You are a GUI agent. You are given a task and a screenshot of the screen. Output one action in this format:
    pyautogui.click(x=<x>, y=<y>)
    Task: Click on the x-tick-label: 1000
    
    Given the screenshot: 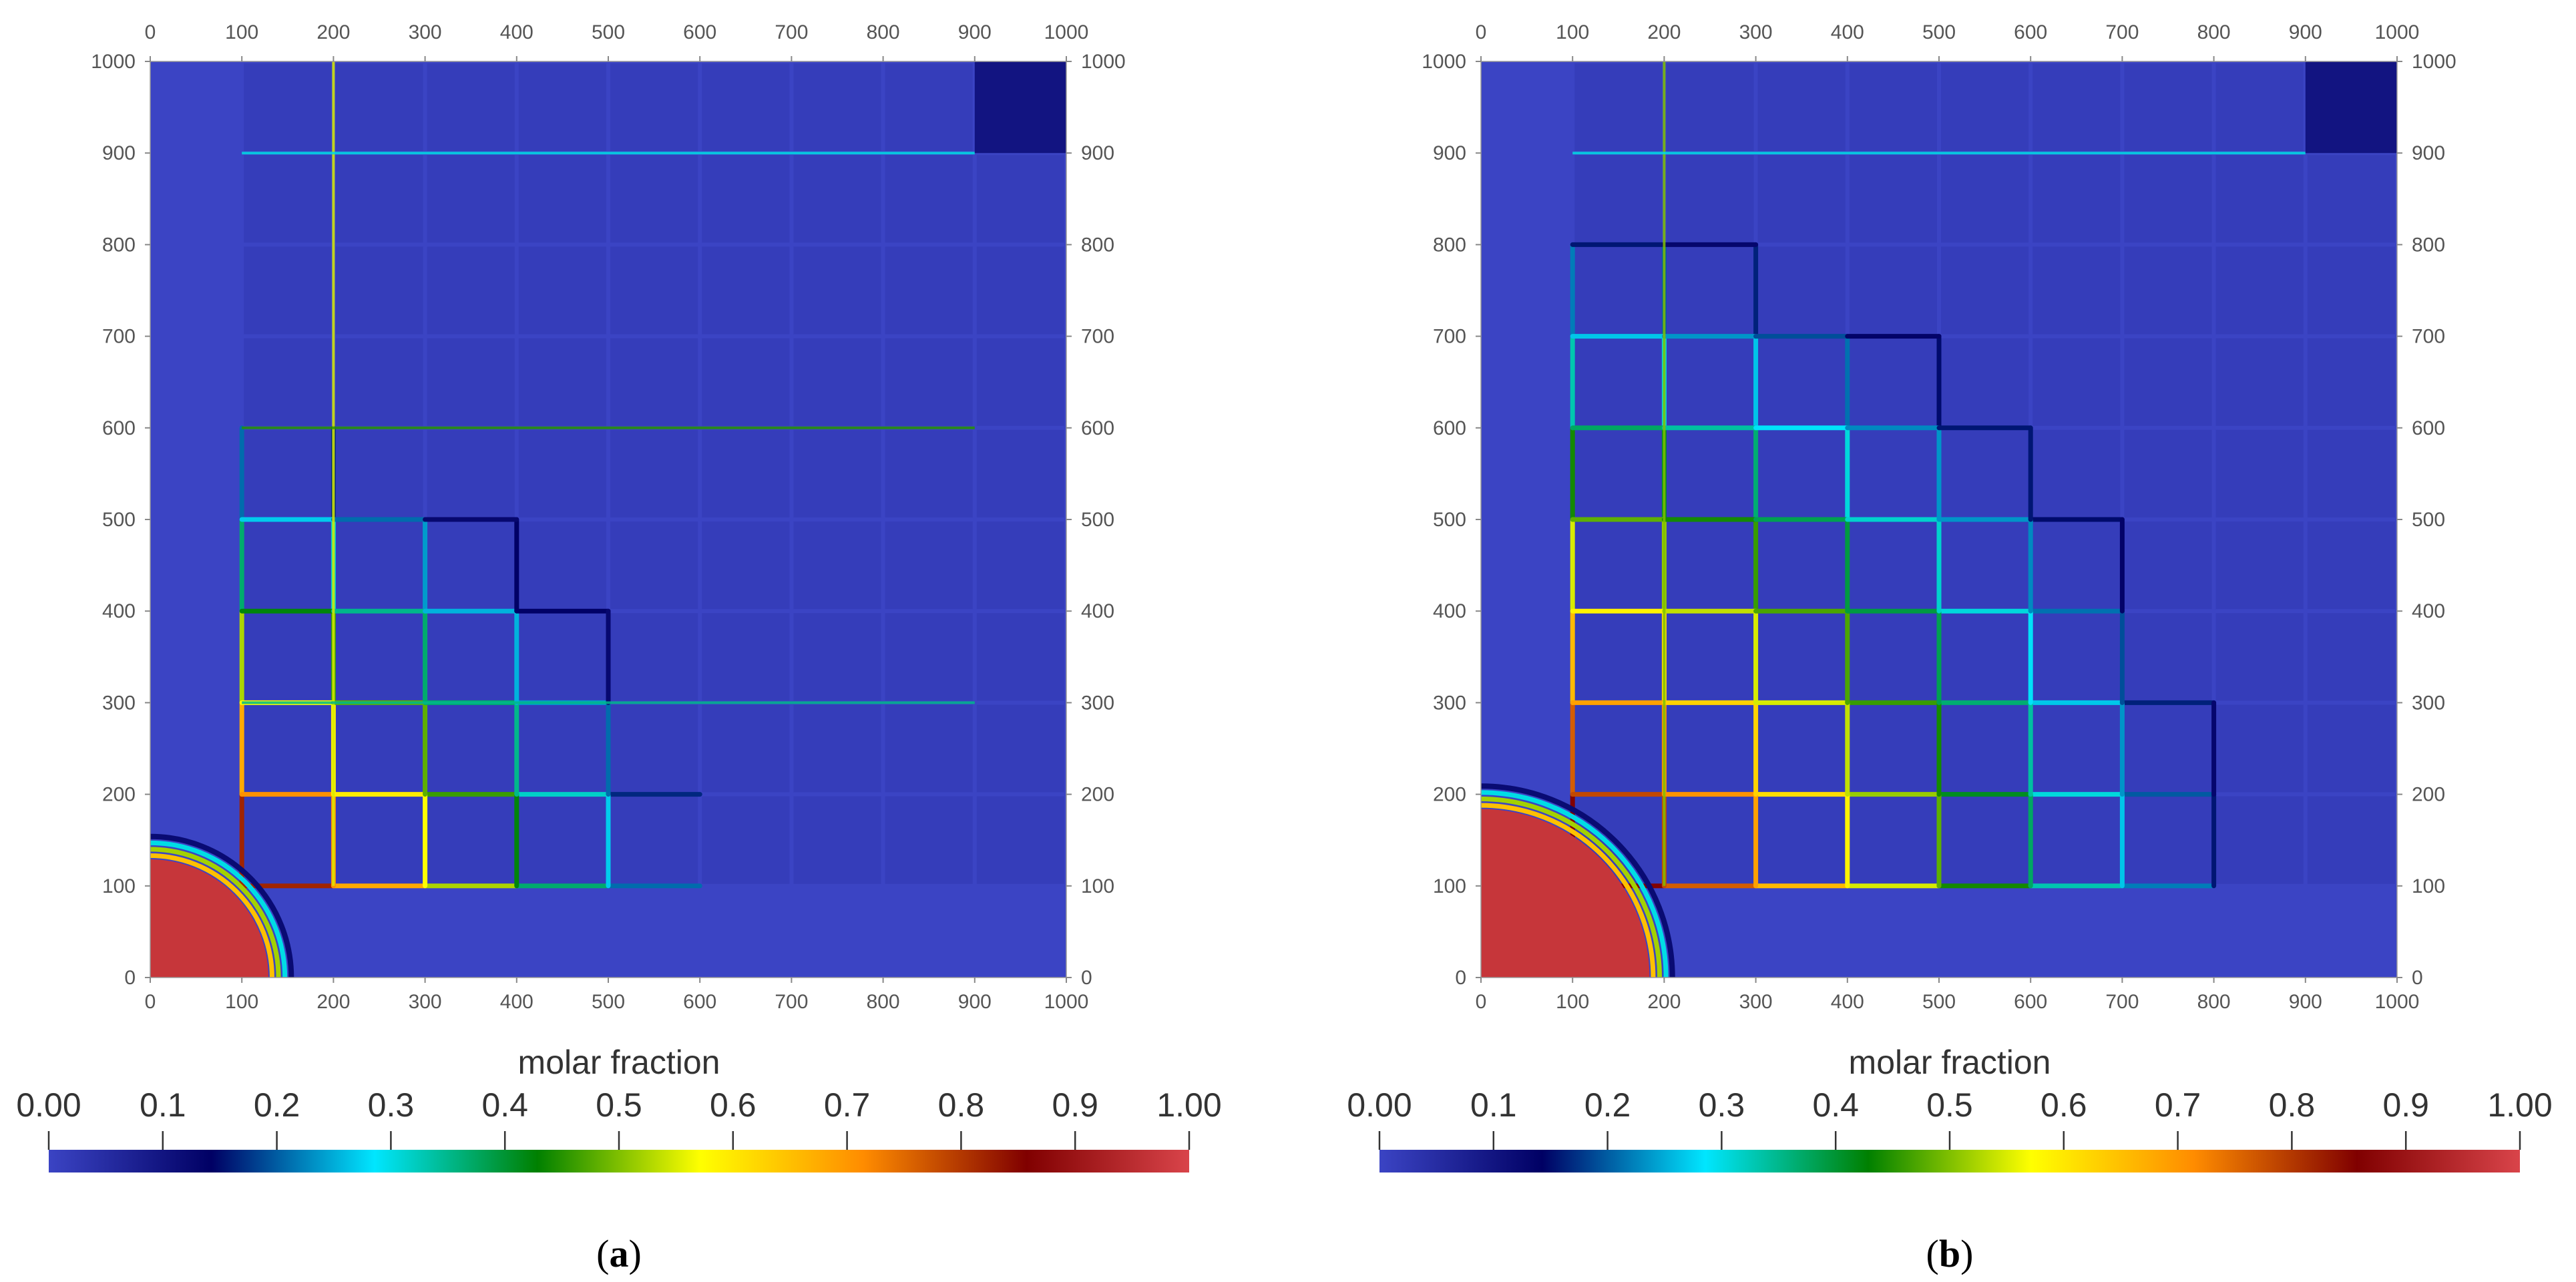 What is the action you would take?
    pyautogui.click(x=2397, y=1002)
    